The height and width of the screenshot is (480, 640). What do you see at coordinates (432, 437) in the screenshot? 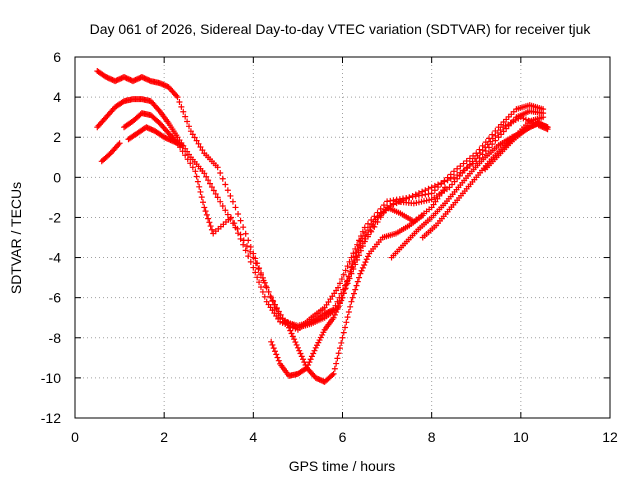
I see `x-tick-label: 8` at bounding box center [432, 437].